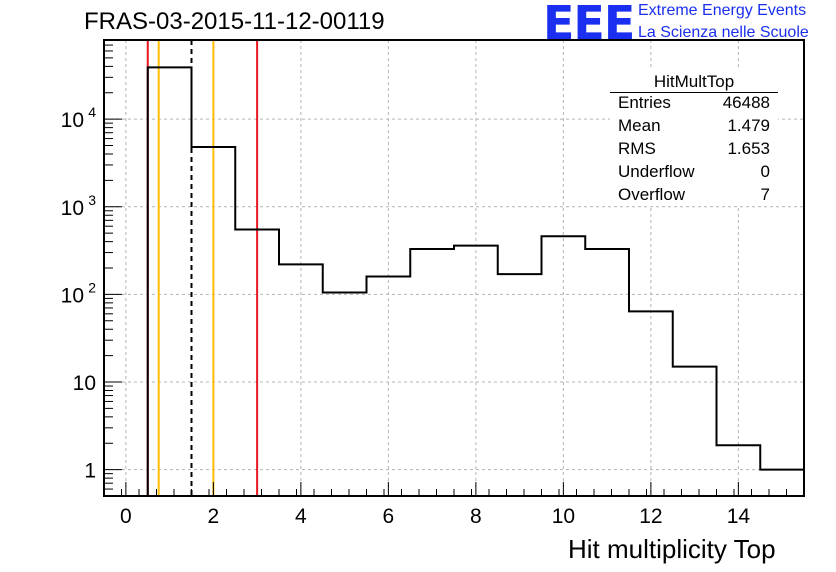  What do you see at coordinates (234, 21) in the screenshot?
I see `plot-title: FRAS-03-2015-11-12-00119` at bounding box center [234, 21].